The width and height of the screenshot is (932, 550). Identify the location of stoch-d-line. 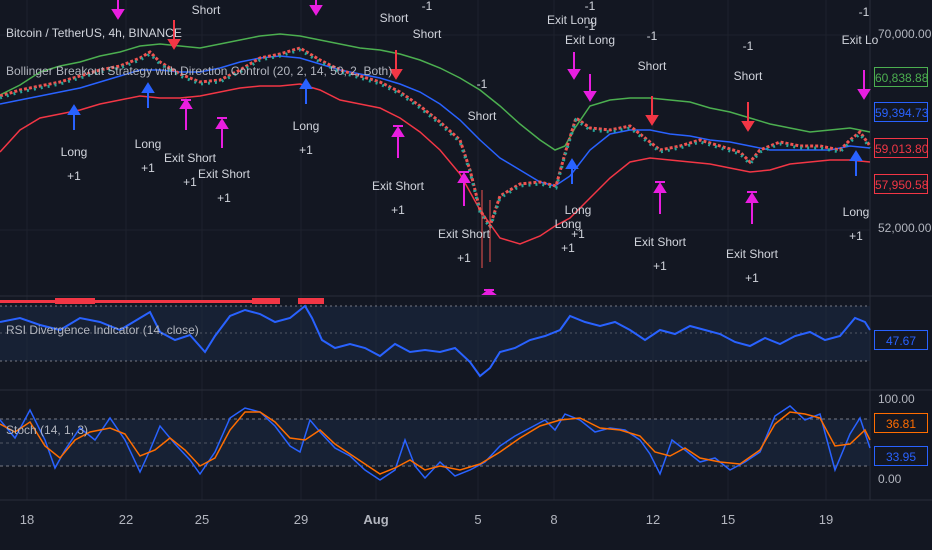
(435, 443).